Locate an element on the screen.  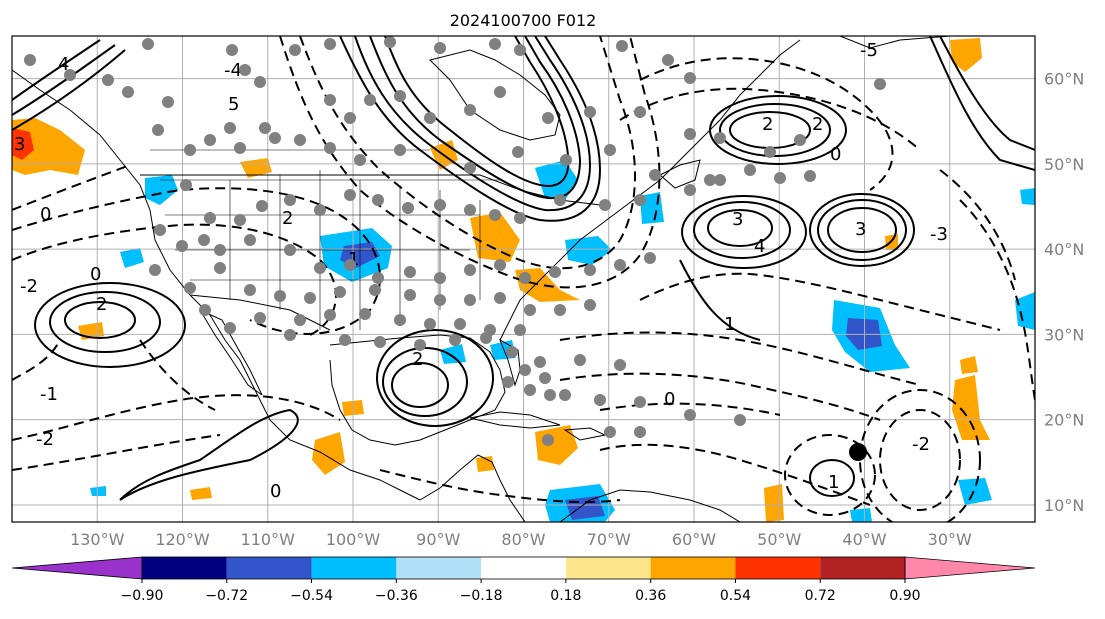
colorbar-extend-low is located at coordinates (77, 568).